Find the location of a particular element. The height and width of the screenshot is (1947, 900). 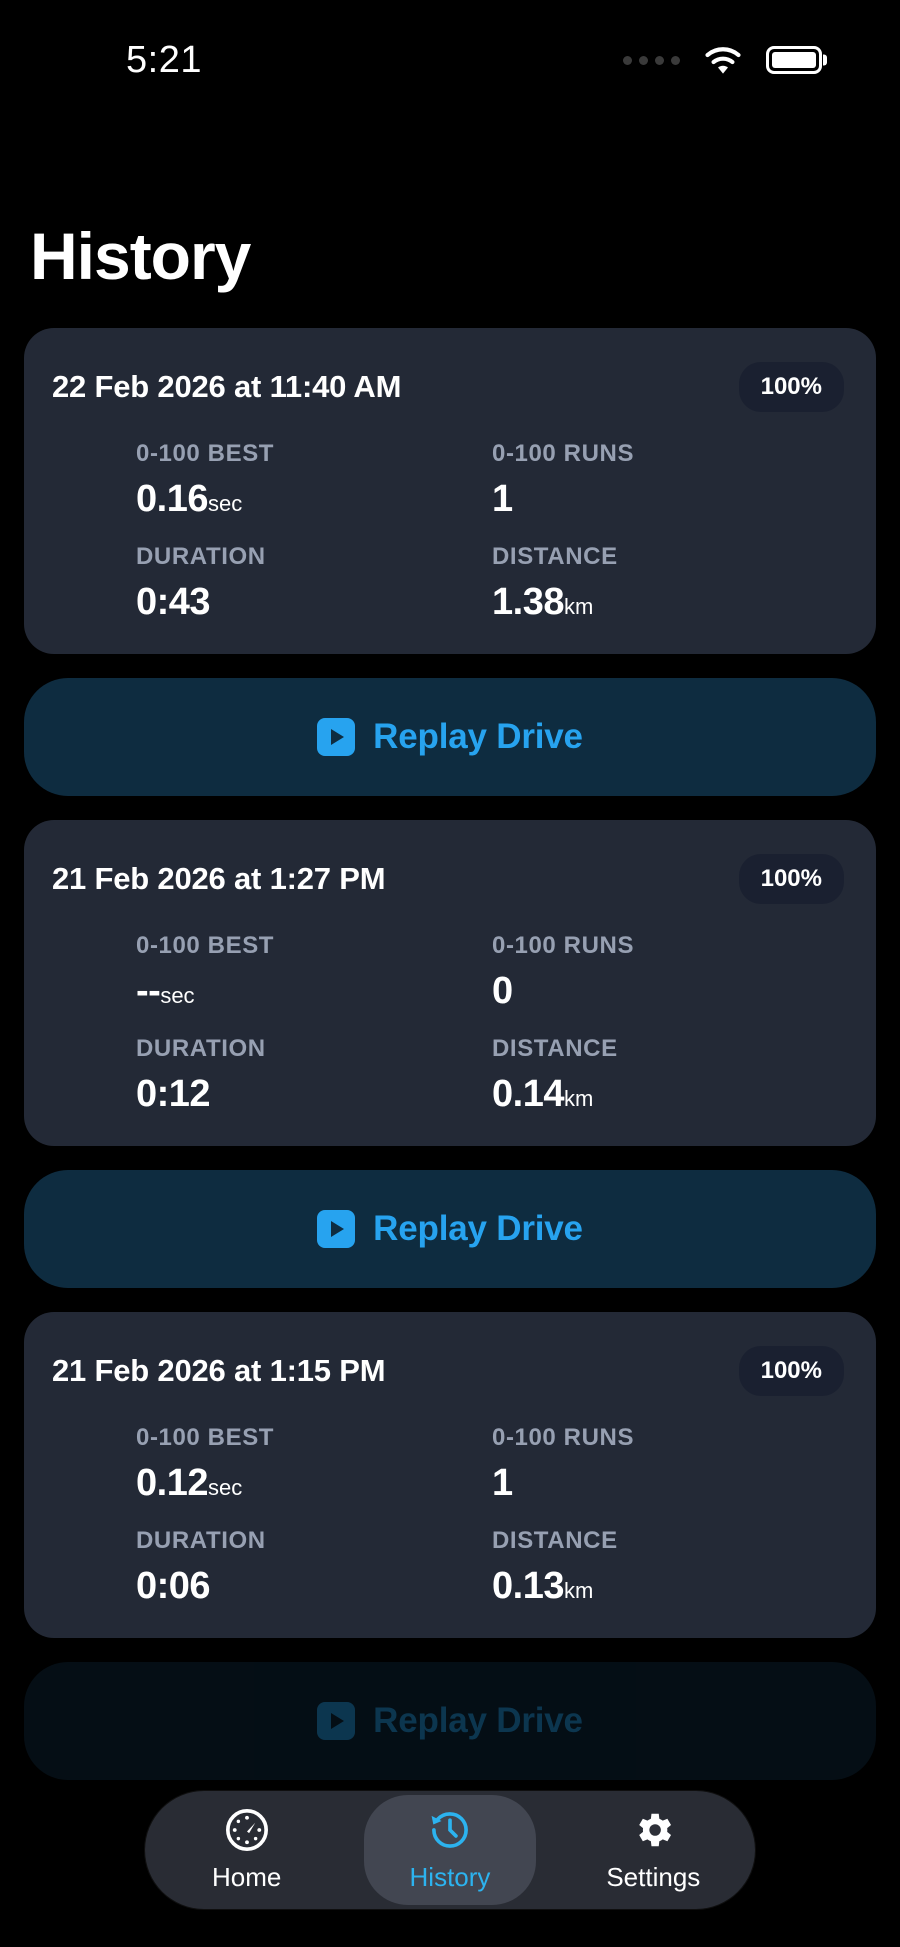

stat-row-performance: 0-100 BEST --sec 0-100 RUNS 0 is located at coordinates (450, 972).